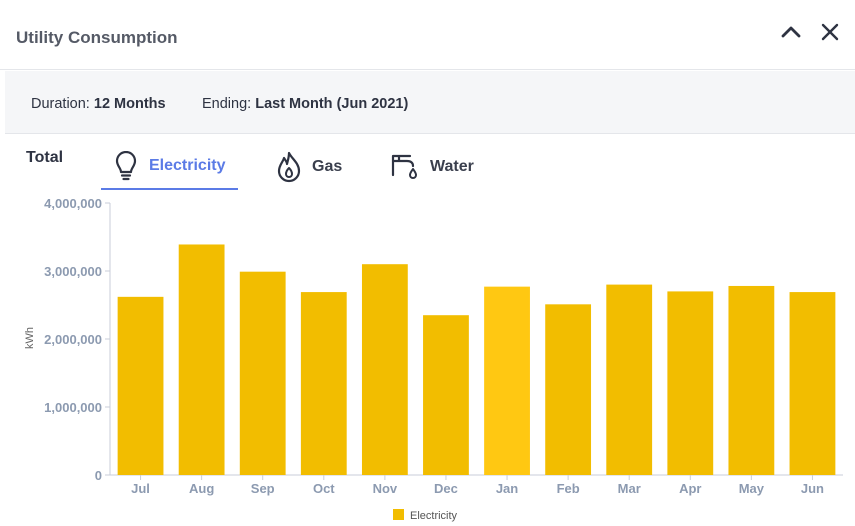 This screenshot has height=526, width=855. I want to click on ending-filter: Ending: Last Month (Jun 2021), so click(305, 104).